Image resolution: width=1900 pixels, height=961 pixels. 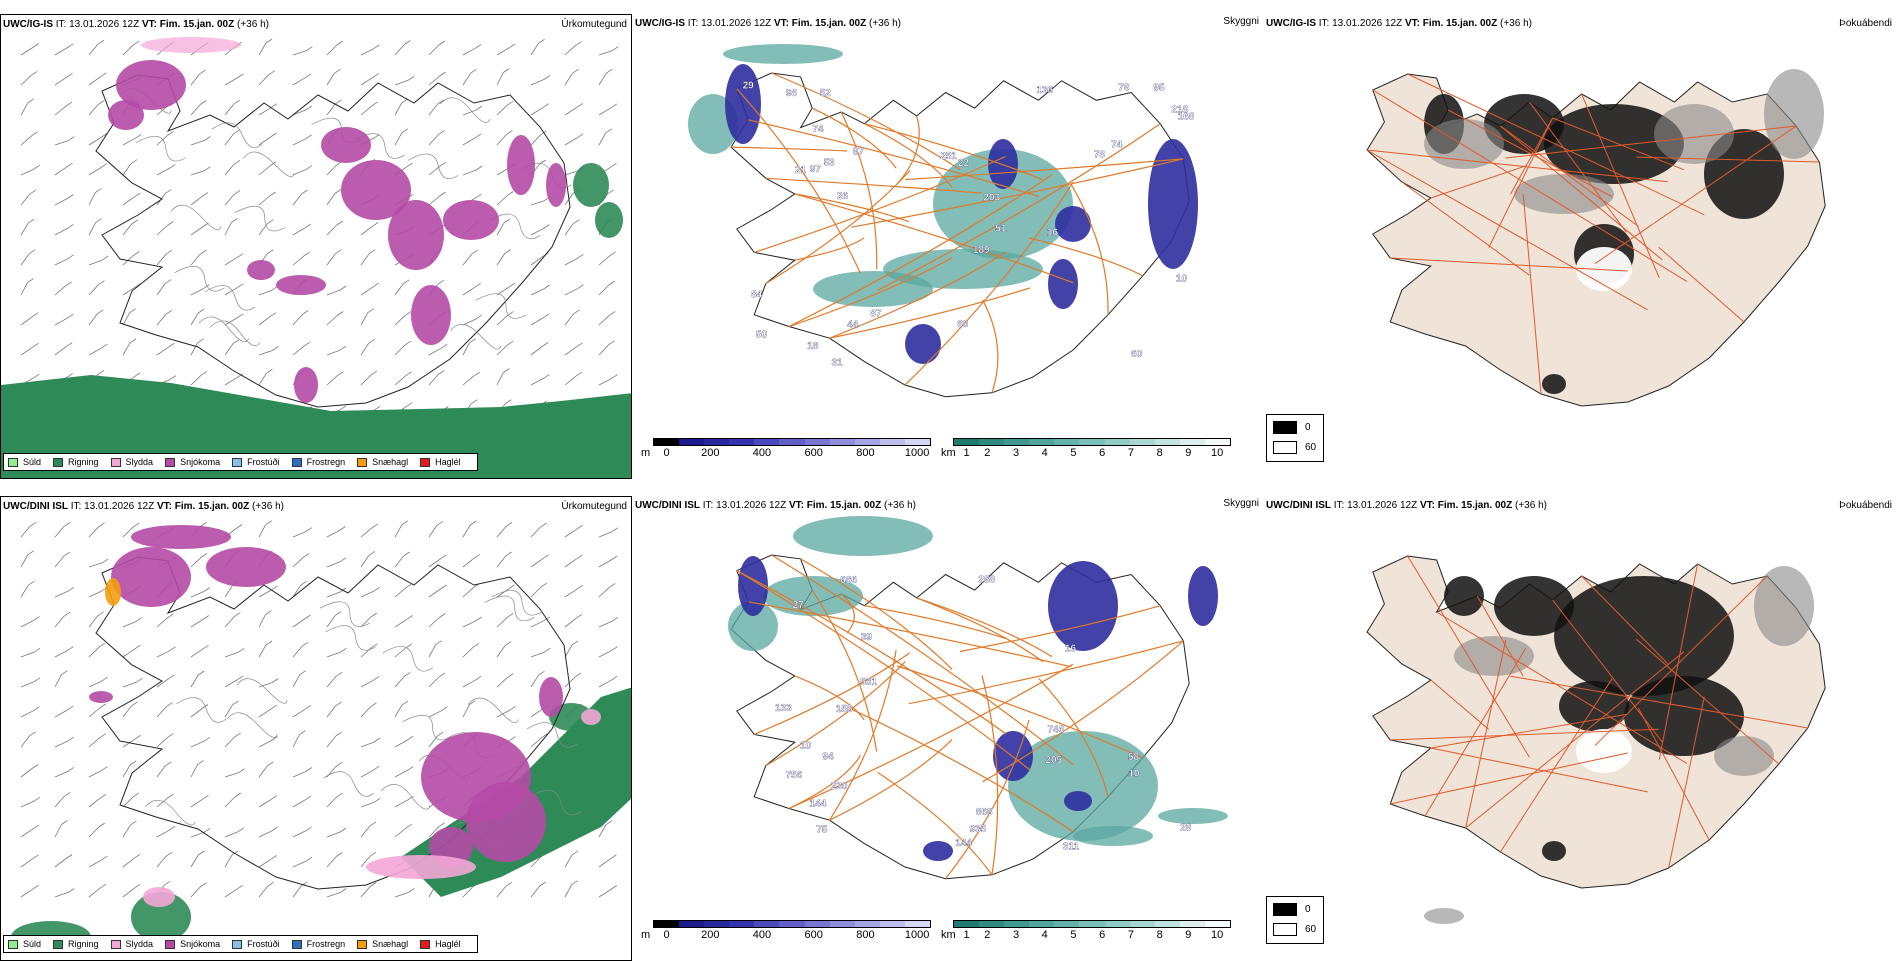 I want to click on visibility-value: 74, so click(x=818, y=129).